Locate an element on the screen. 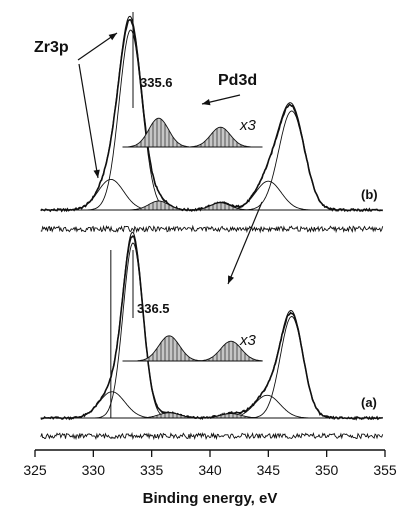 The width and height of the screenshot is (398, 507). multiplier-label-b: x3 is located at coordinates (248, 125).